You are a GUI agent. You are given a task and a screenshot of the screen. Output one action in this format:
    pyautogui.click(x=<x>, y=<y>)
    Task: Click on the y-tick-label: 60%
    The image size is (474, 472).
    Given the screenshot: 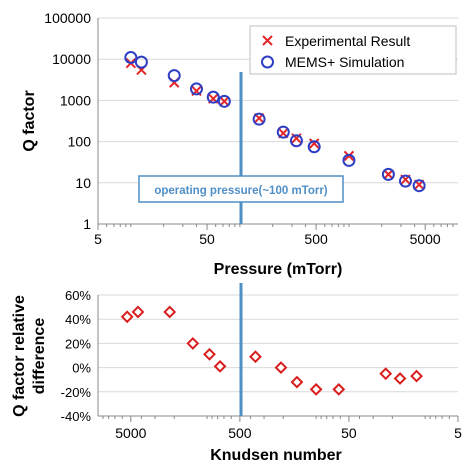 What is the action you would take?
    pyautogui.click(x=78, y=295)
    